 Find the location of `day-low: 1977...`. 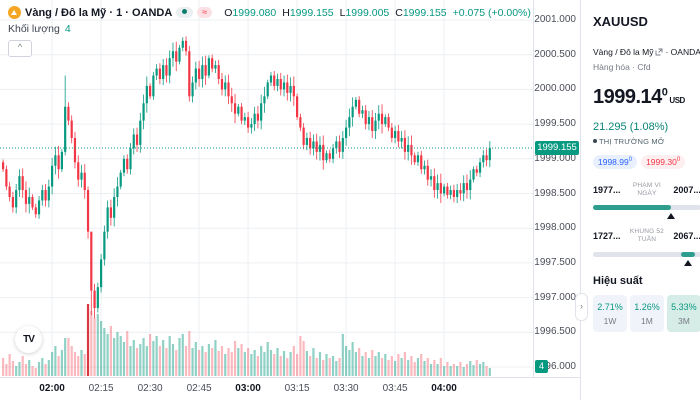

day-low: 1977... is located at coordinates (607, 190).